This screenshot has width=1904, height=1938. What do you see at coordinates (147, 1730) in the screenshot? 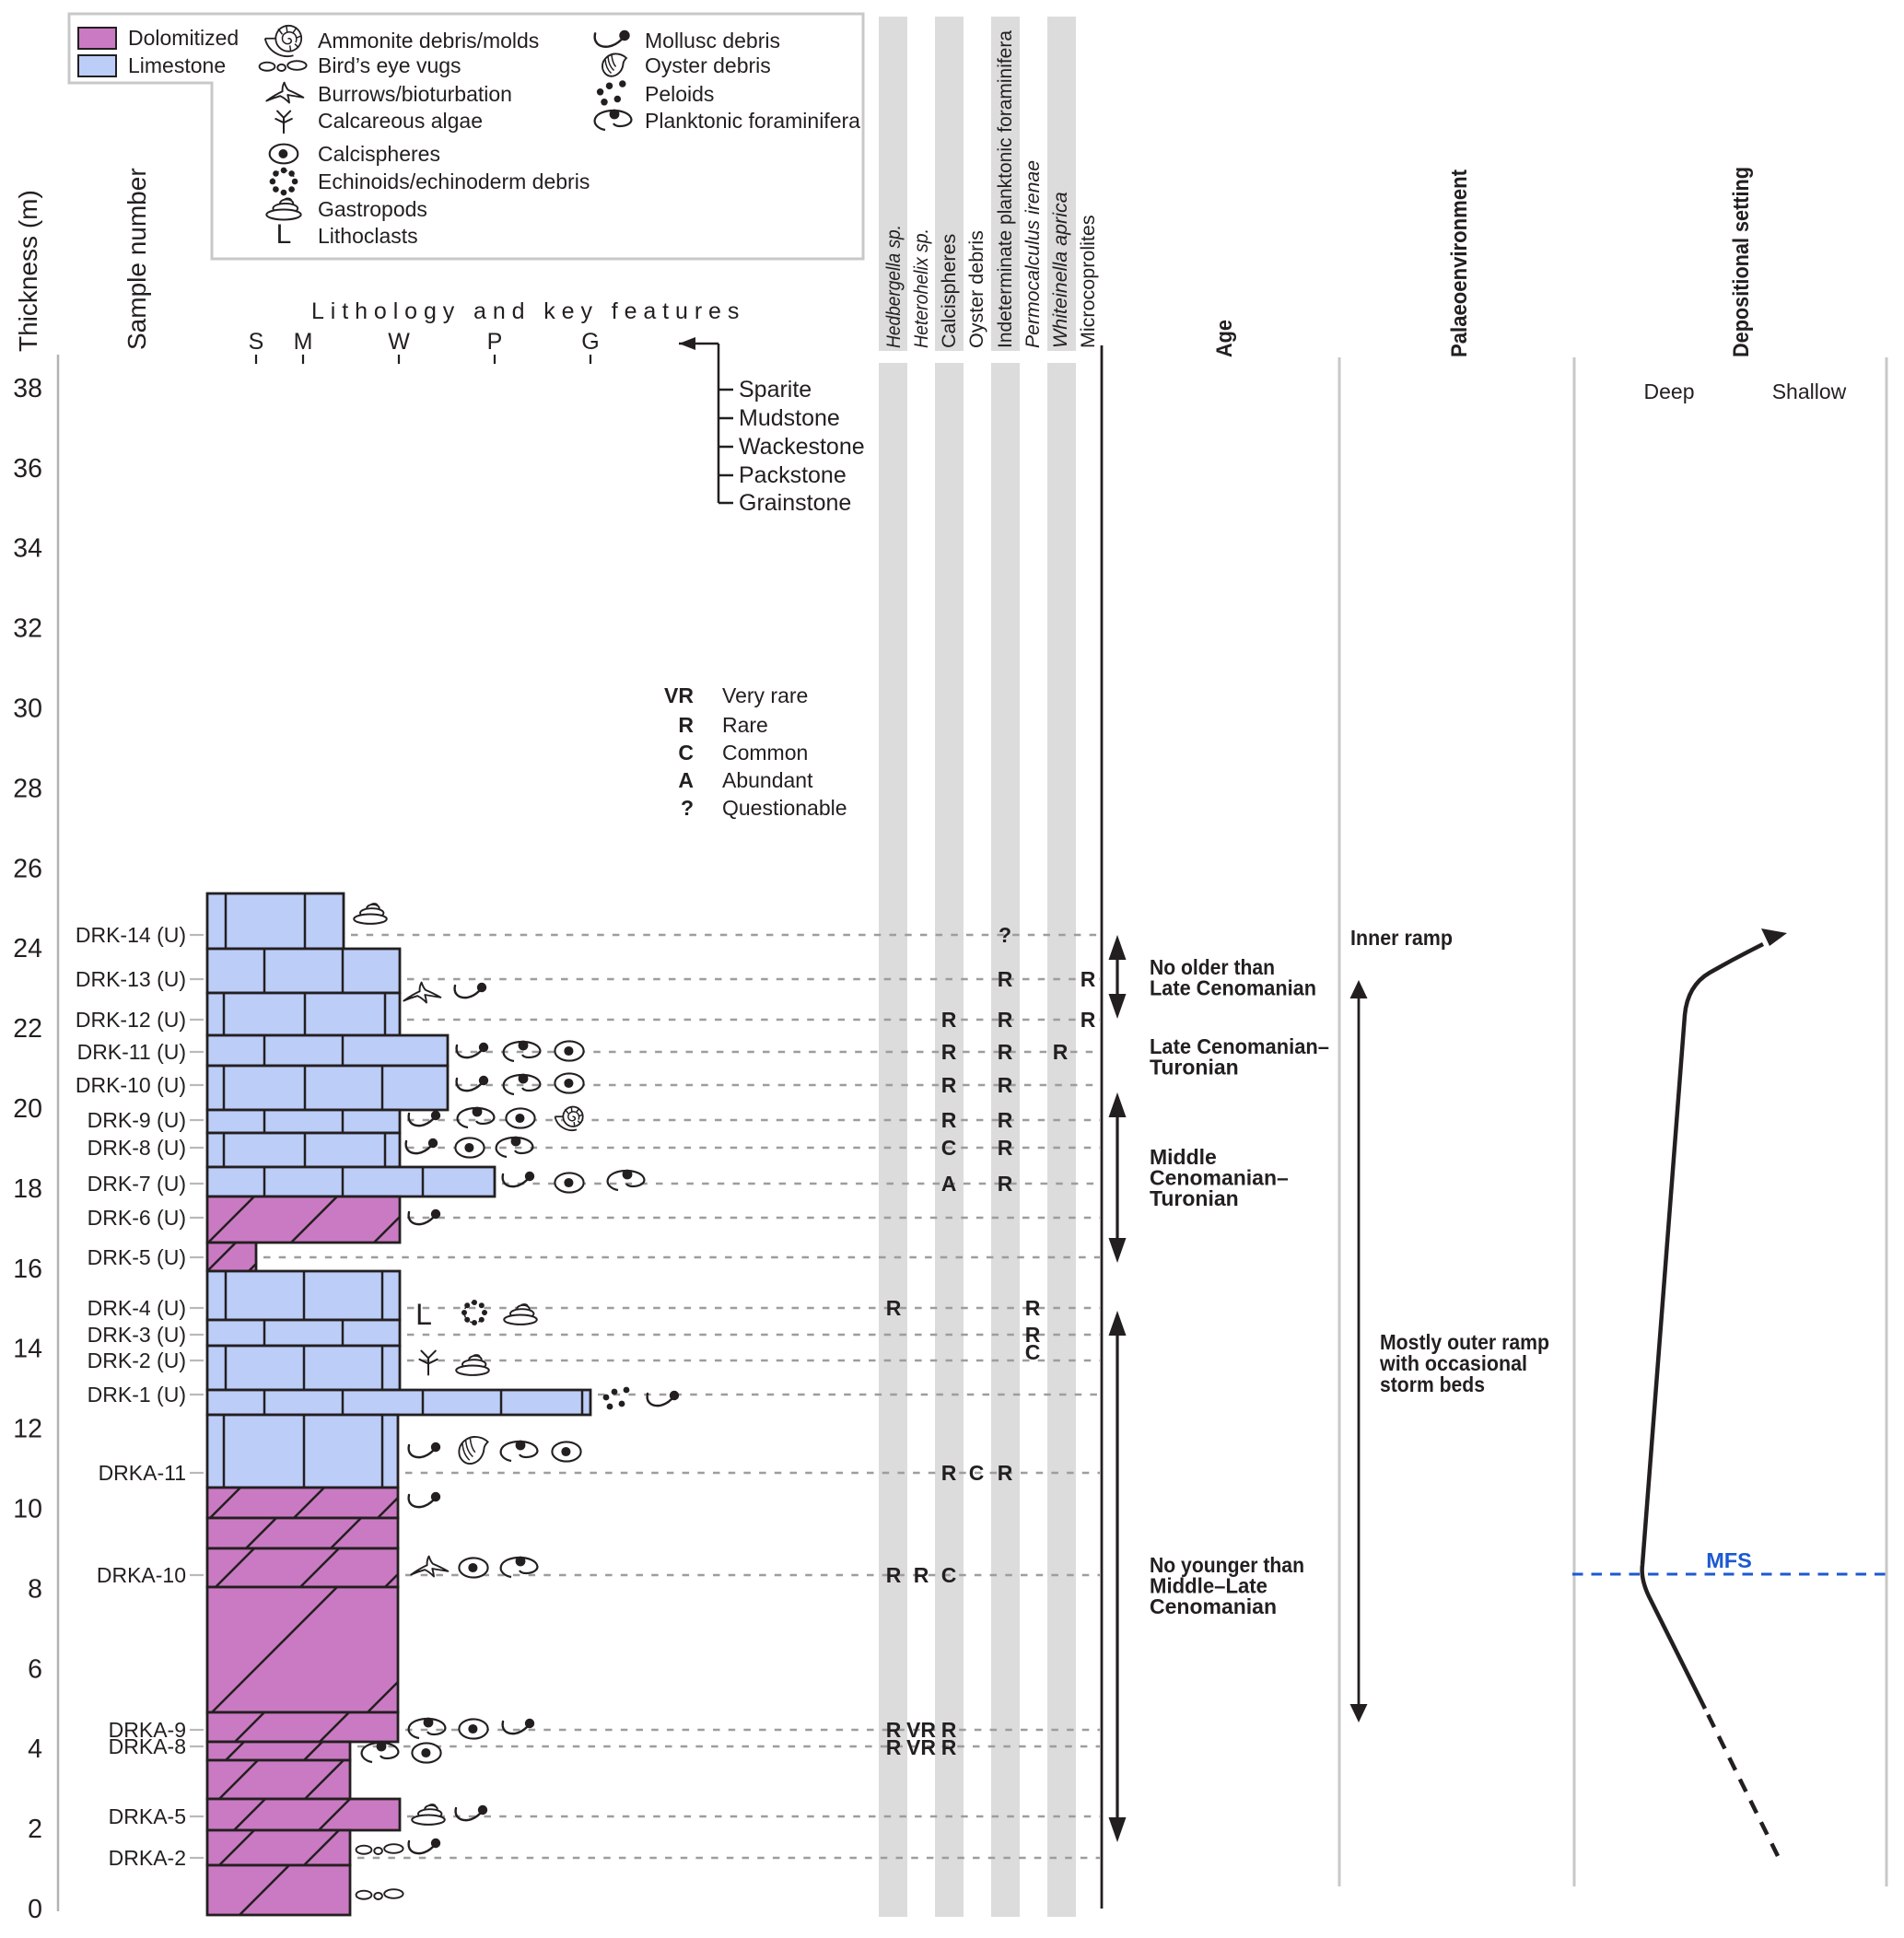
I see `svg-text: DRKA-9` at bounding box center [147, 1730].